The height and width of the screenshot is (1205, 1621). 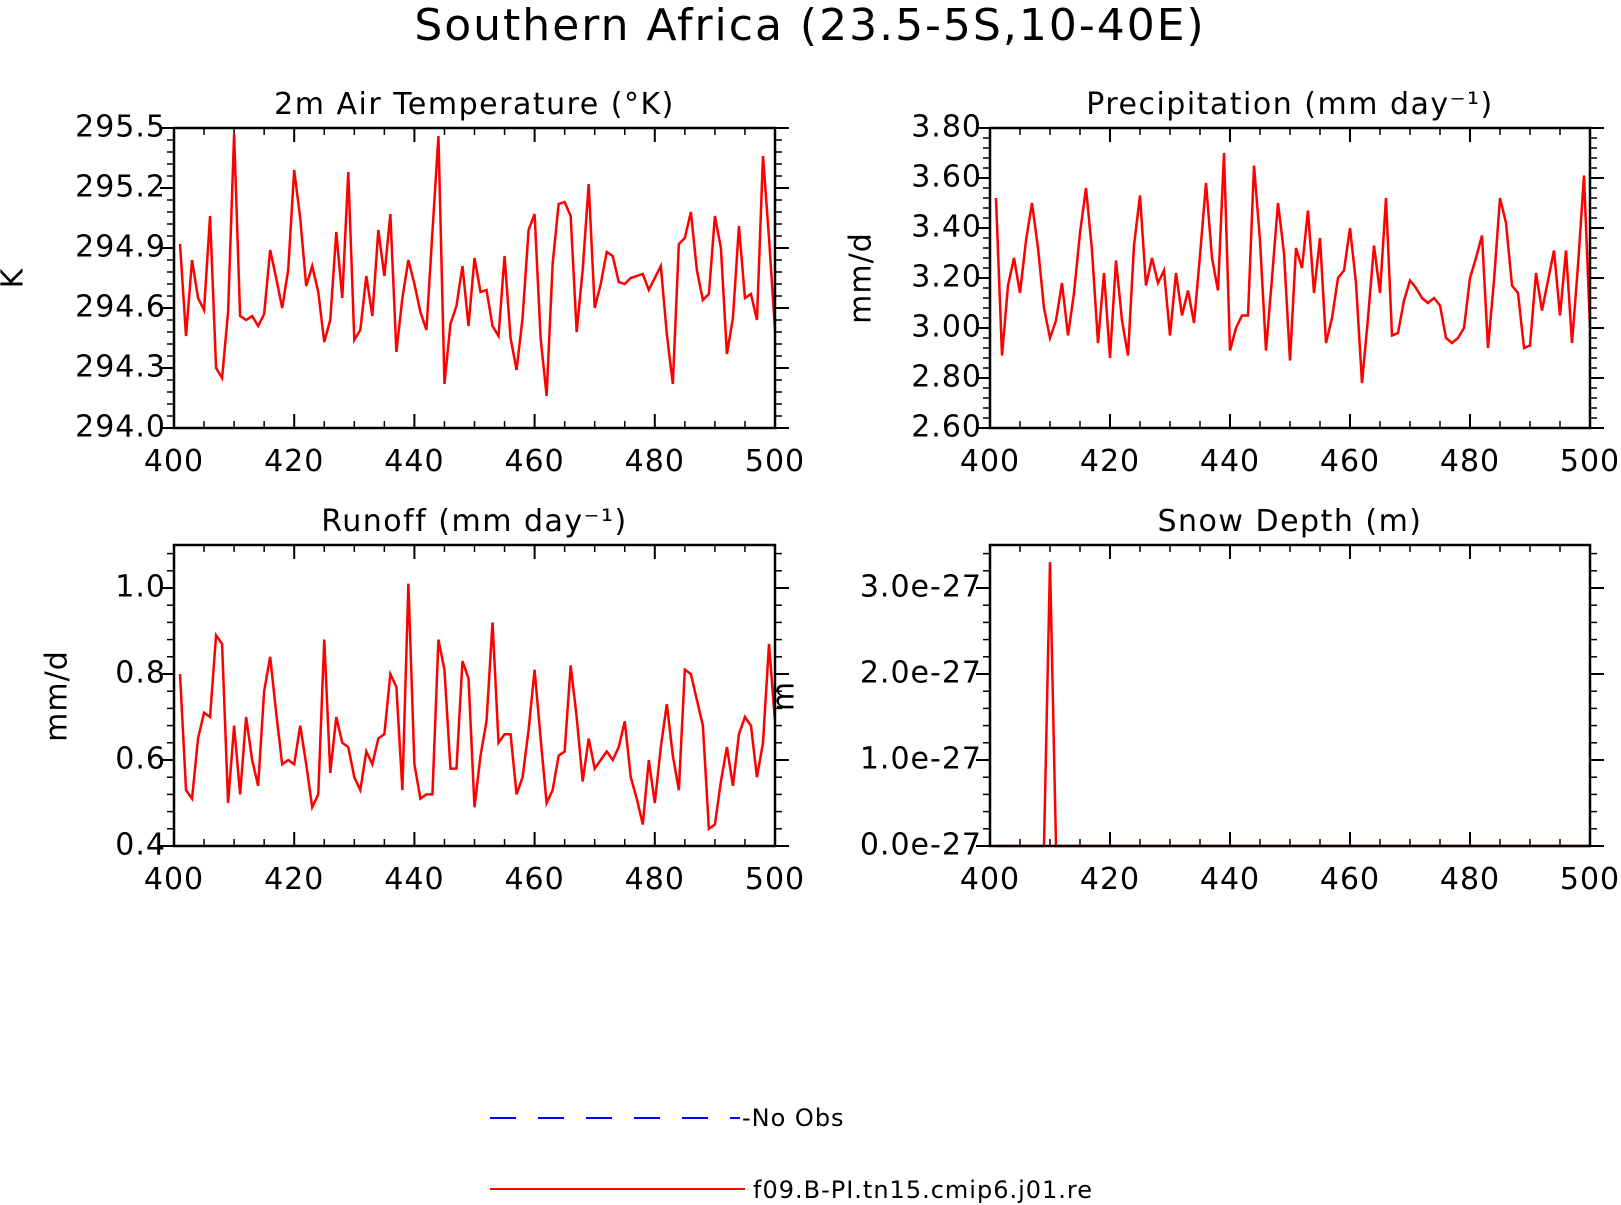 I want to click on precipitation-y-tick-label: 3.00, so click(x=946, y=327).